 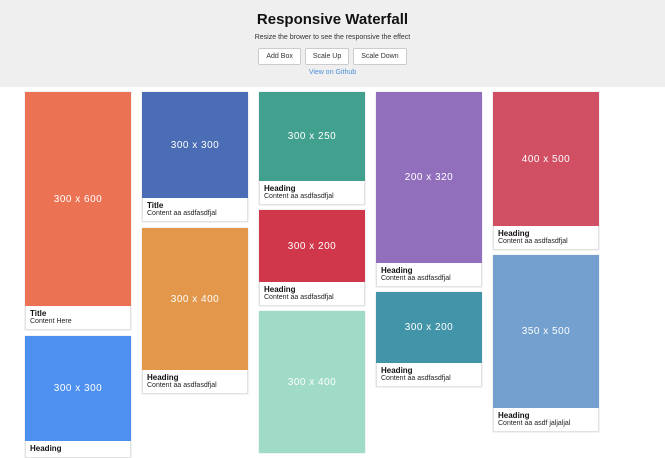 I want to click on card-image: 300 x 600, so click(x=78, y=199).